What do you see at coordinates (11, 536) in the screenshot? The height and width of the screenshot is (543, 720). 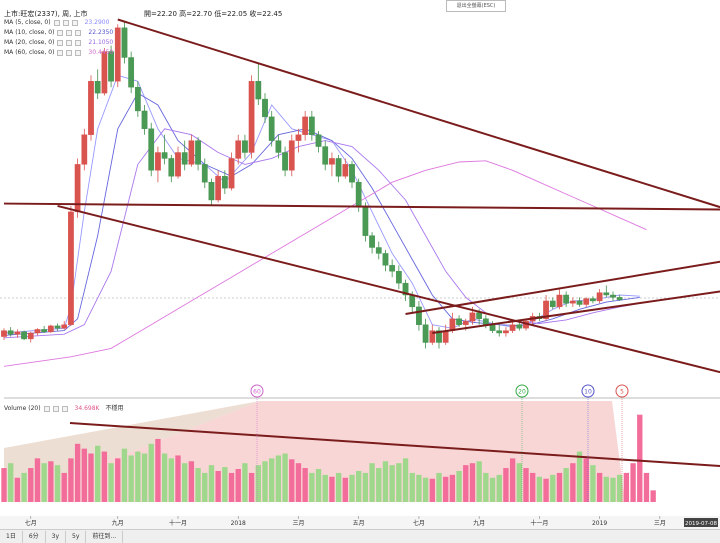 I see `period-button-0: 1日` at bounding box center [11, 536].